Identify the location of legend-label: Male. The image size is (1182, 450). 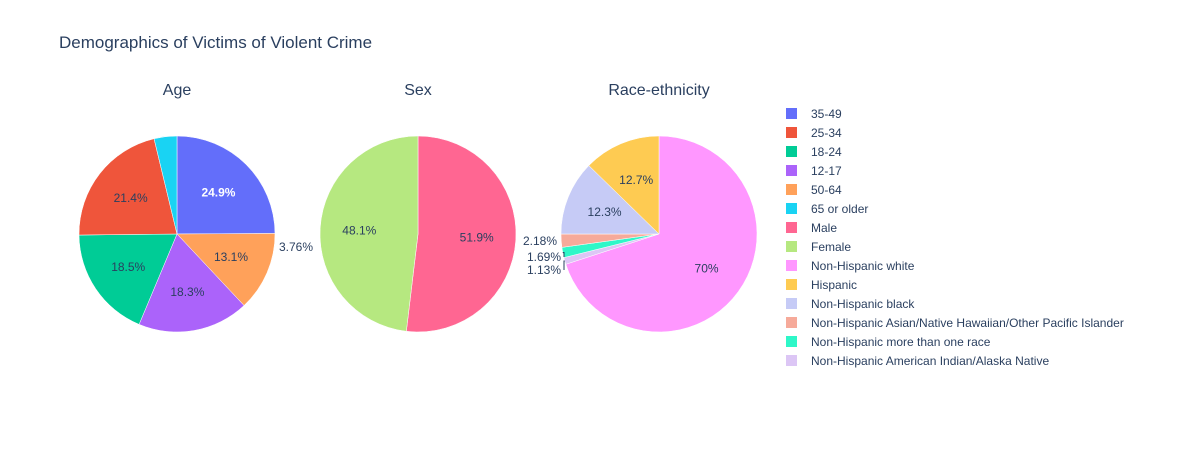
(824, 228).